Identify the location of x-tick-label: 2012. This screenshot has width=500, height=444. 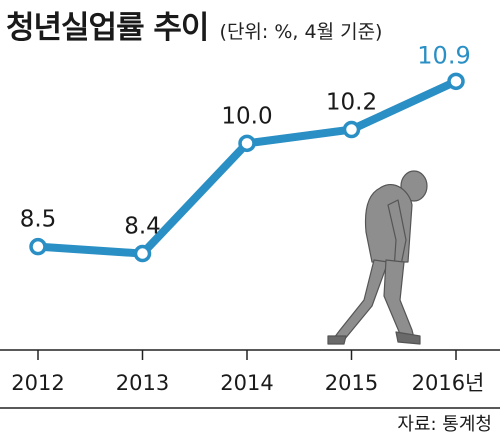
(37, 383).